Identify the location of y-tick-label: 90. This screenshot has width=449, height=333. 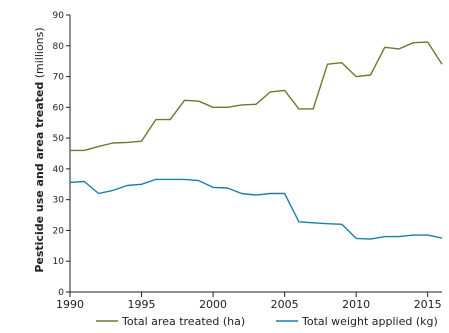
(59, 16).